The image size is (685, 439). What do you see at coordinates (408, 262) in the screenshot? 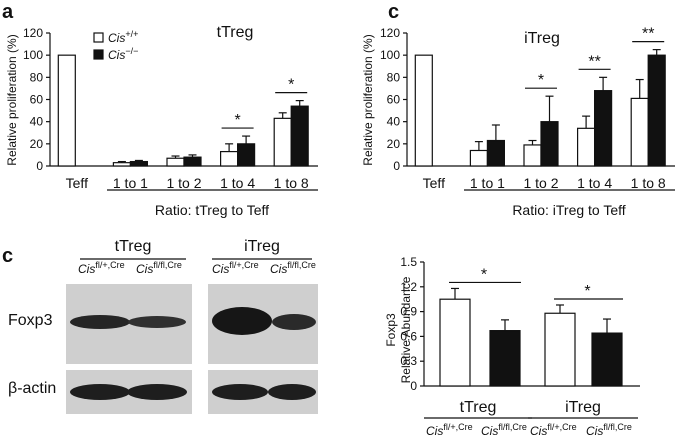
I see `c3-ytick-label-5: 1.5` at bounding box center [408, 262].